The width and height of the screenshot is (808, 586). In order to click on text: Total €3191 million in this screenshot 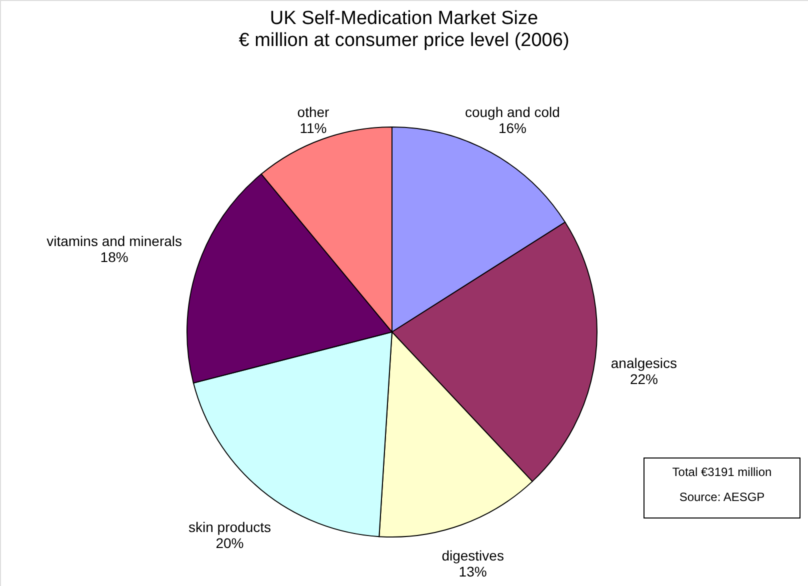, I will do `click(722, 472)`.